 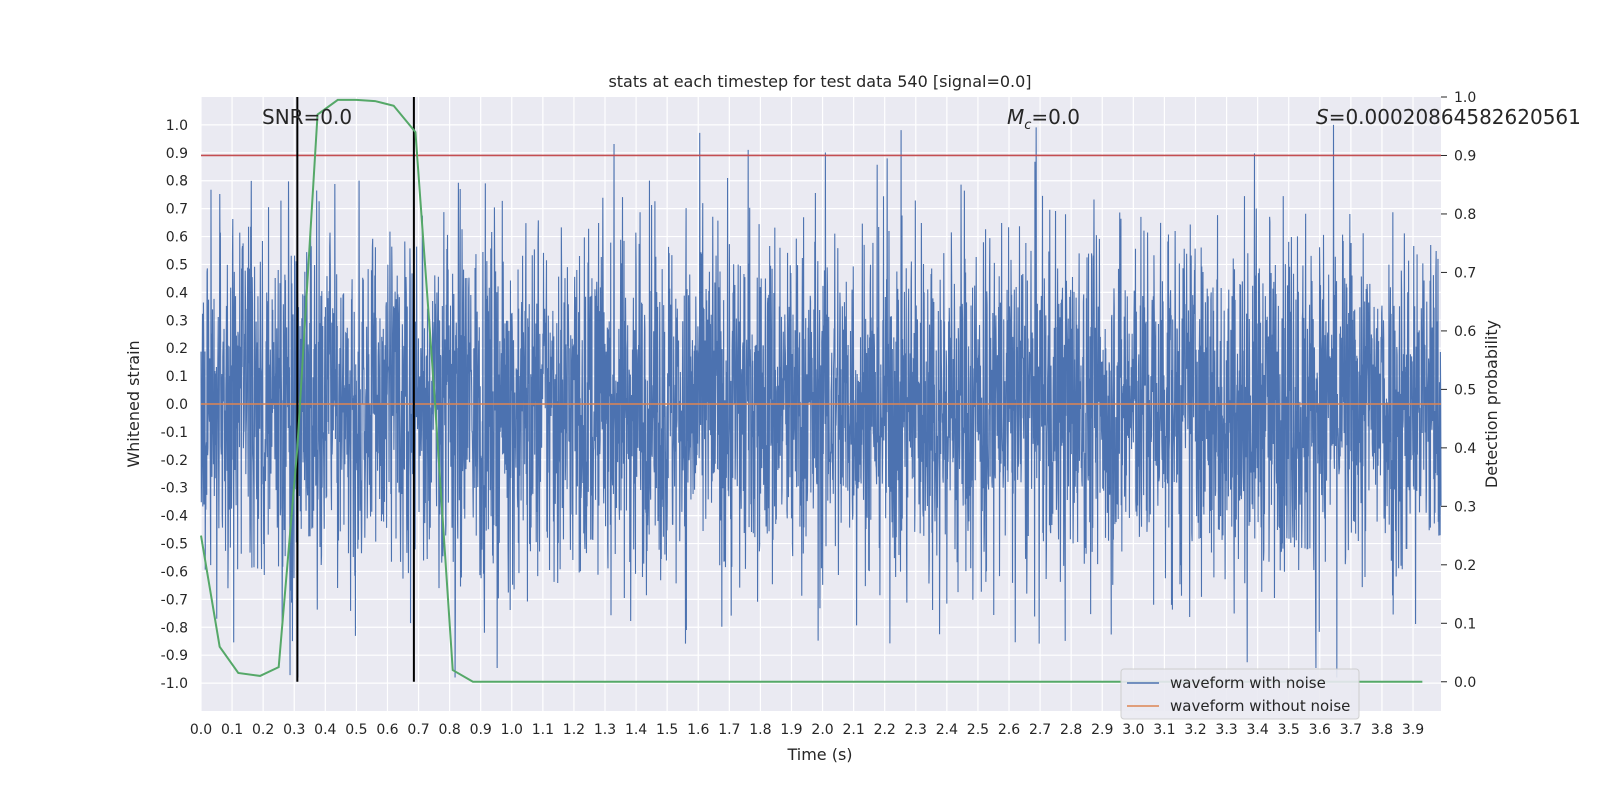 What do you see at coordinates (177, 126) in the screenshot?
I see `y-left-tick-label: 1.0` at bounding box center [177, 126].